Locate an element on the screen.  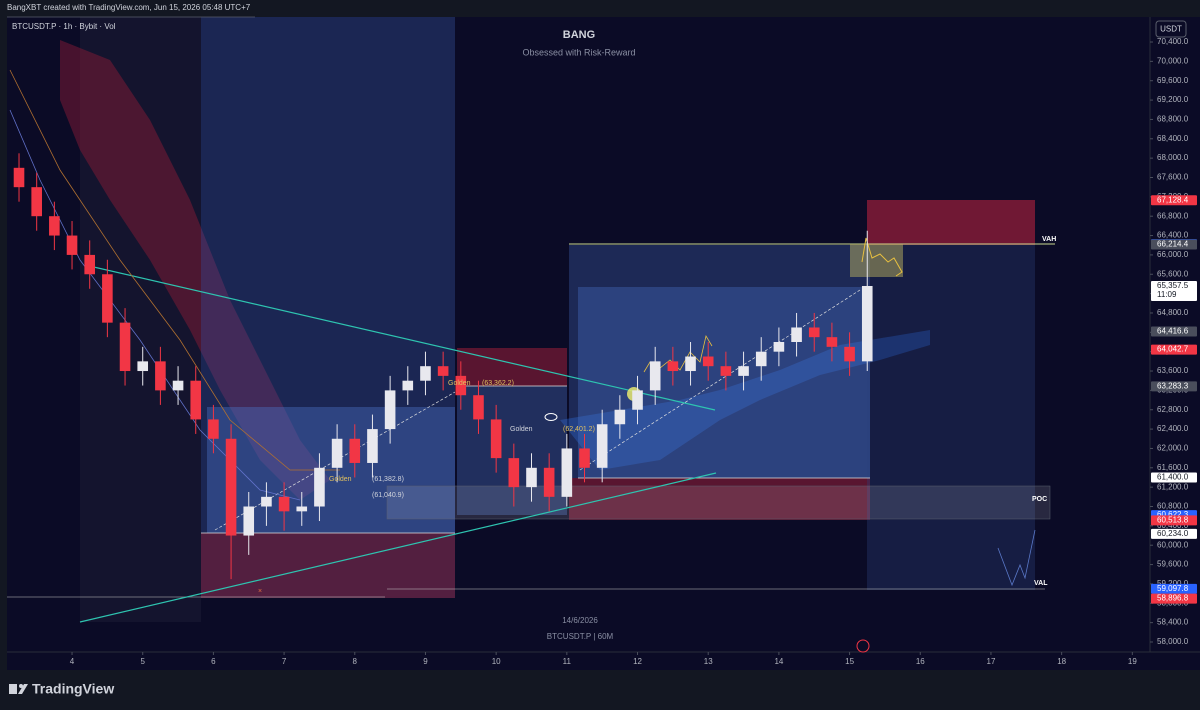
currency: USDT is located at coordinates (1171, 29).